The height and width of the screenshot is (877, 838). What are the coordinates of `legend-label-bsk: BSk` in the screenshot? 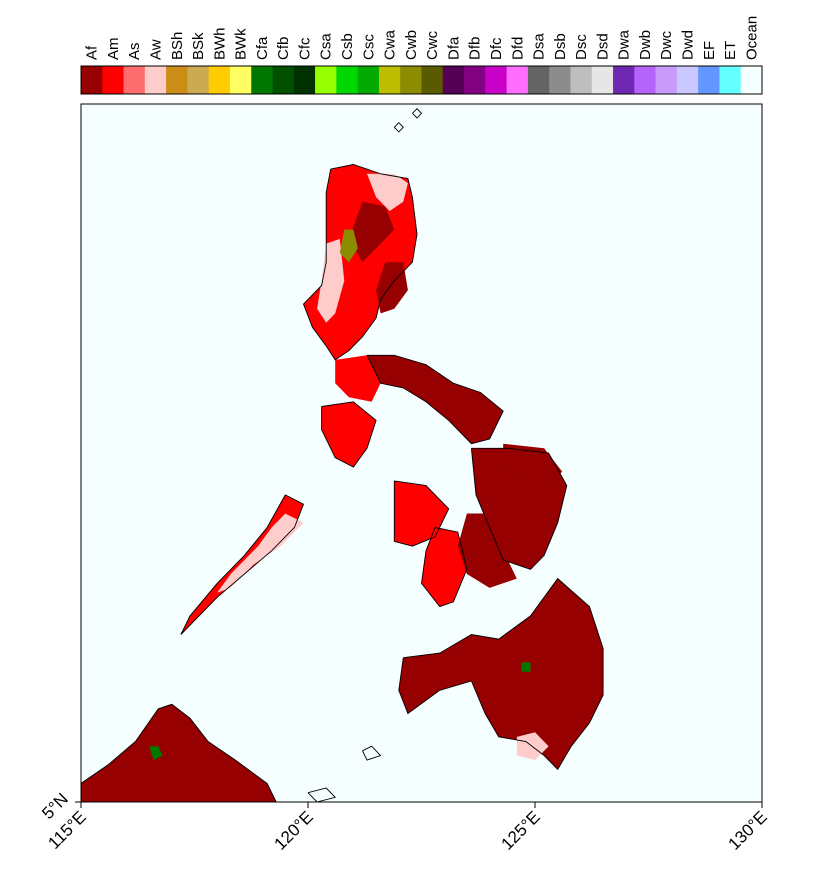 It's located at (198, 46).